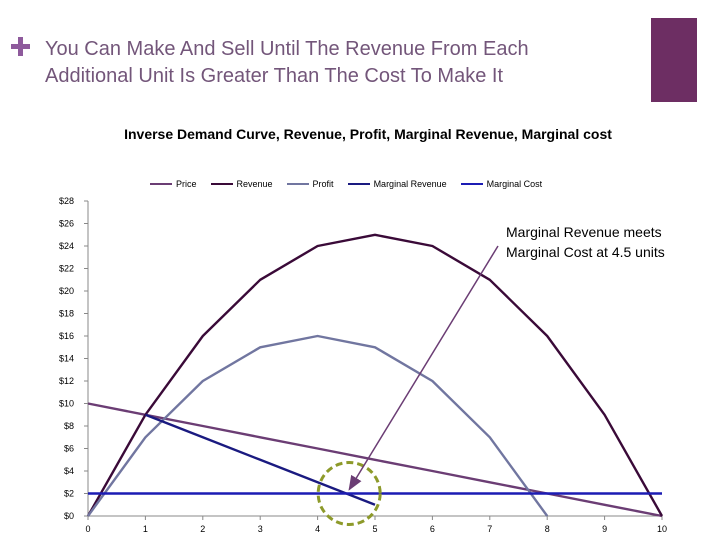 This screenshot has width=728, height=546. What do you see at coordinates (260, 529) in the screenshot?
I see `x-tick-label: 3` at bounding box center [260, 529].